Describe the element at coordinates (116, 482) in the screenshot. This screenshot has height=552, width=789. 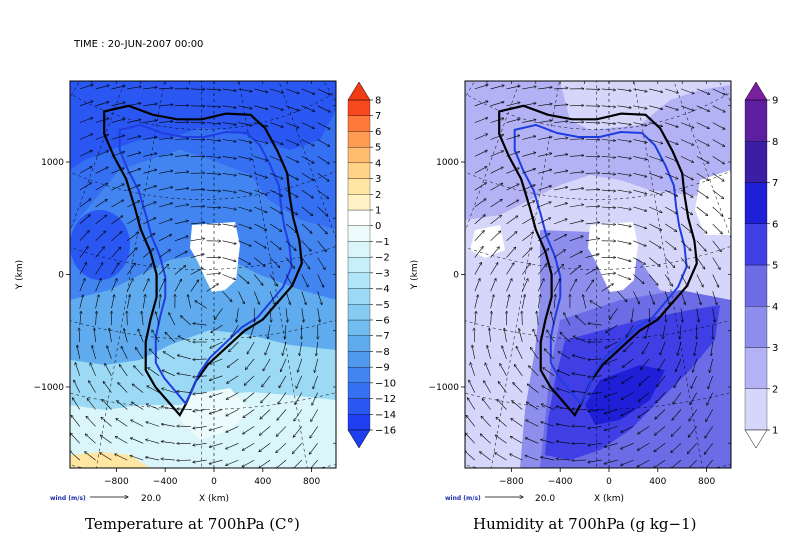
I see `x-tick-label: −800` at that location.